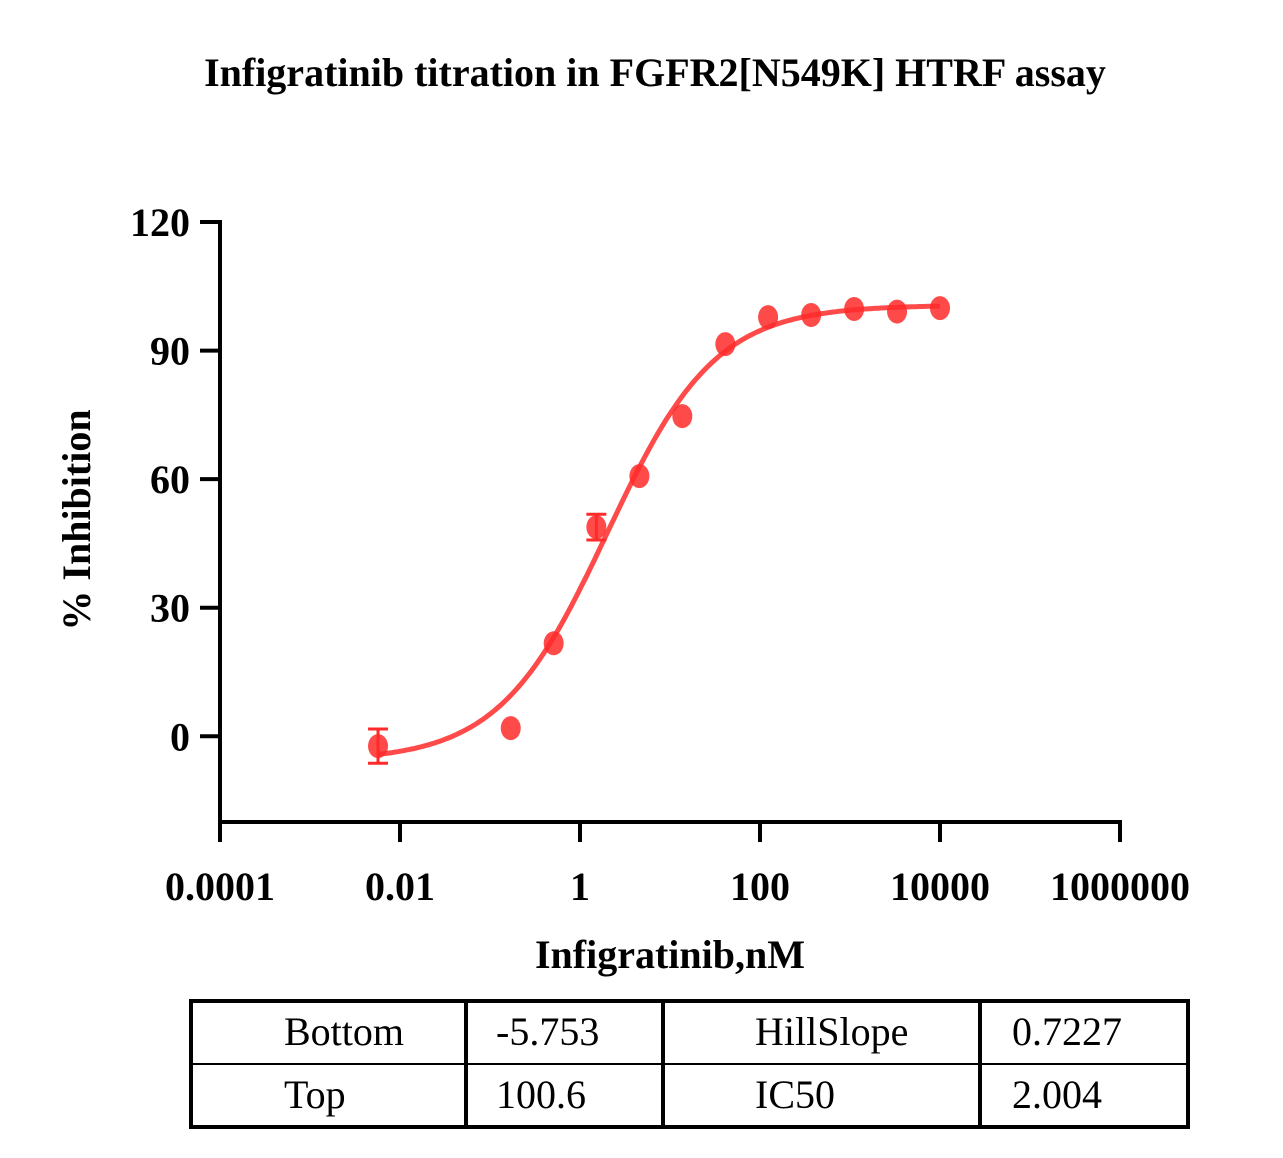  I want to click on y-tick-label: 60, so click(170, 479).